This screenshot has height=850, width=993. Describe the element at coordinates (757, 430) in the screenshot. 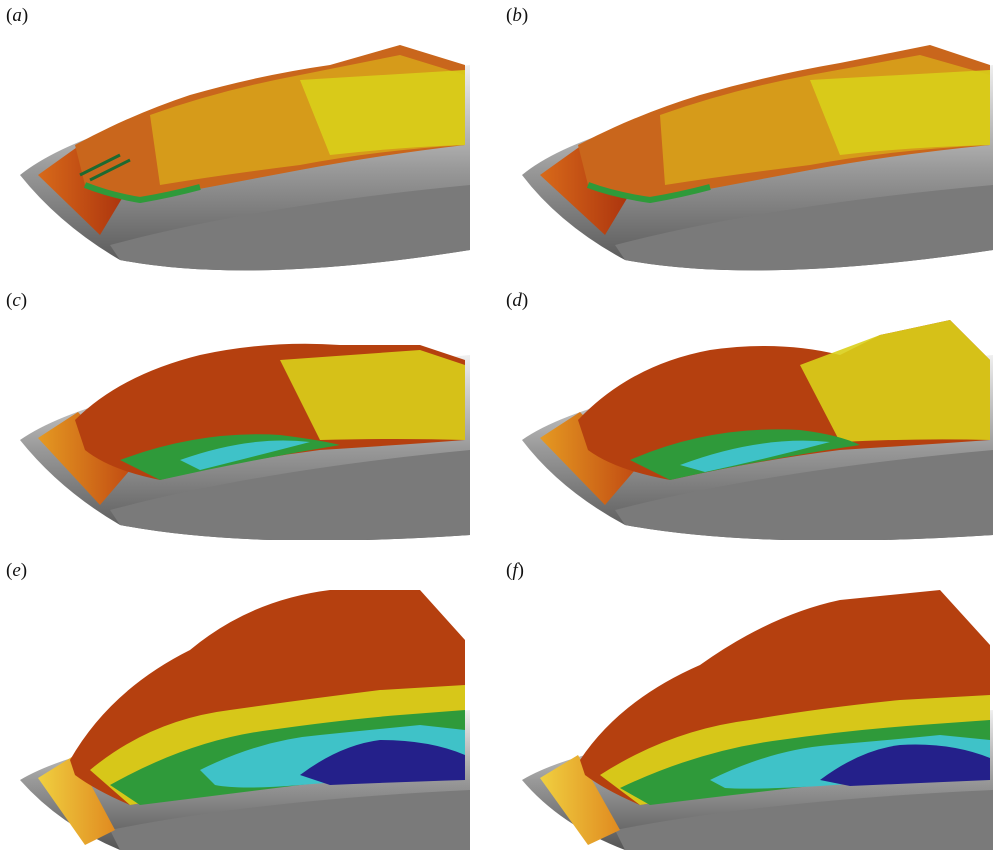

I see `flow-visualization-d` at that location.